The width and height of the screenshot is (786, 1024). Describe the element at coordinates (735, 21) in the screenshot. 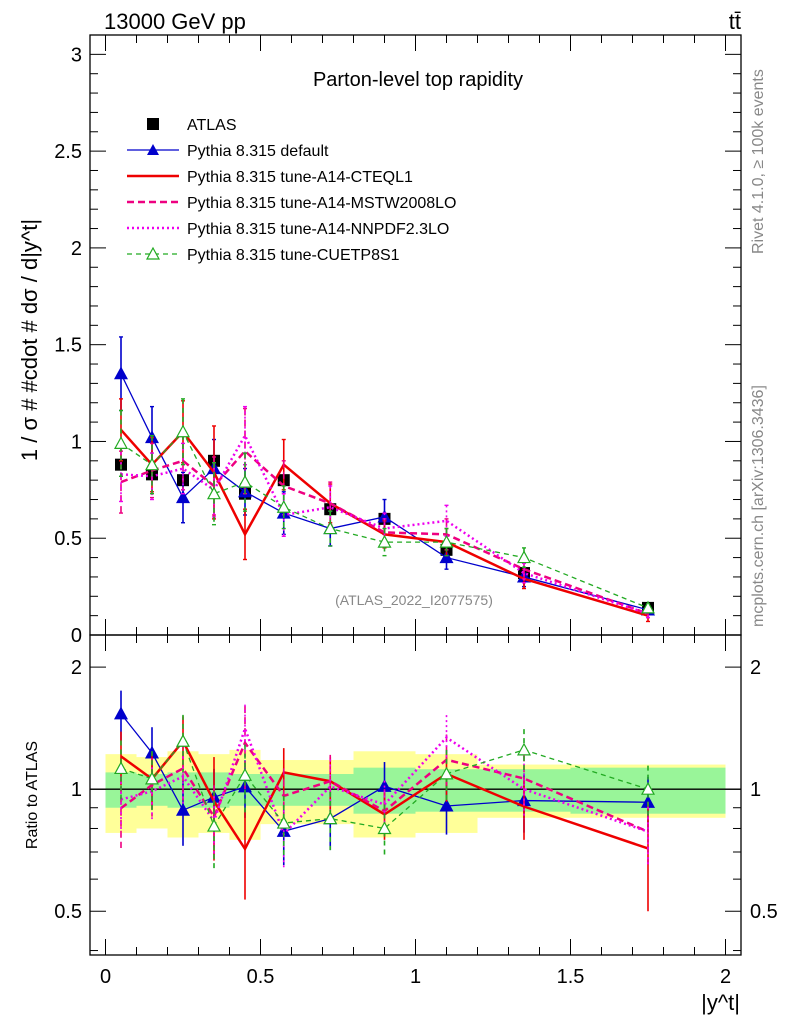

I see `header-process: tt̄` at that location.